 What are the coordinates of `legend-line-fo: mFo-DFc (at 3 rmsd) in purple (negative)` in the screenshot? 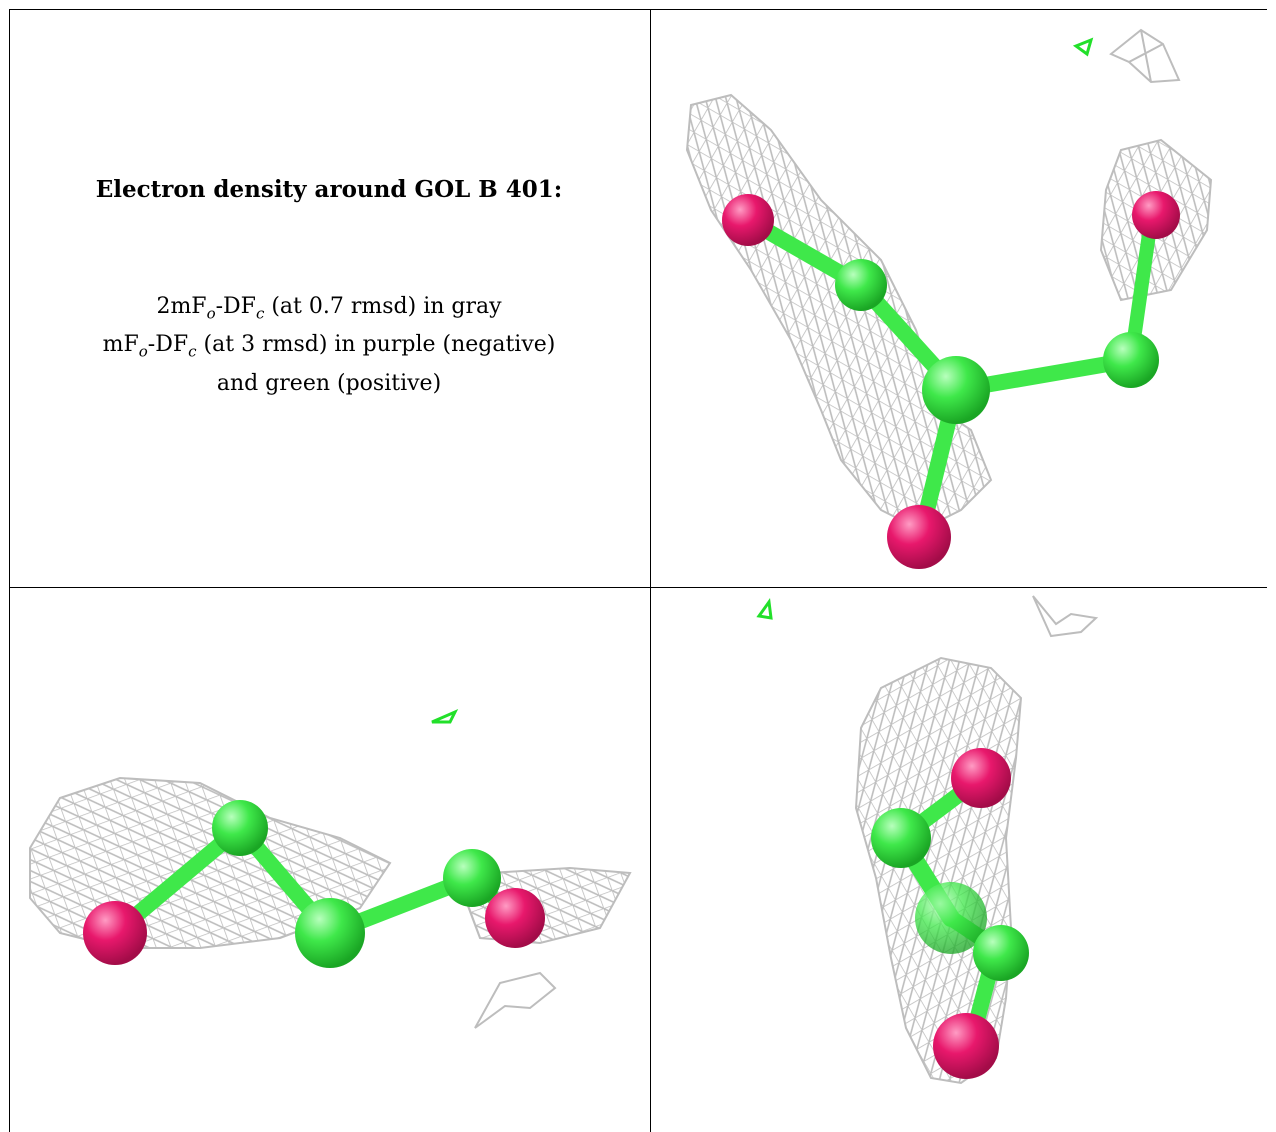 It's located at (329, 346).